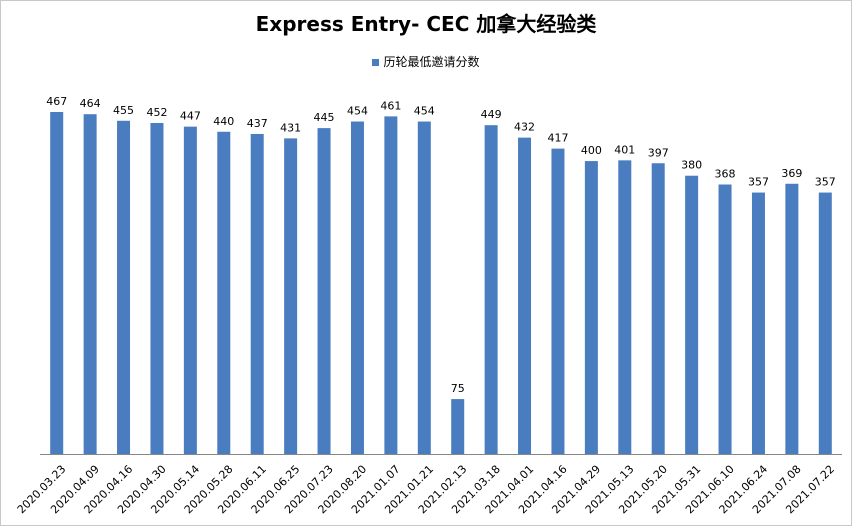 This screenshot has width=852, height=526. What do you see at coordinates (825, 323) in the screenshot?
I see `bar-2021.07.22` at bounding box center [825, 323].